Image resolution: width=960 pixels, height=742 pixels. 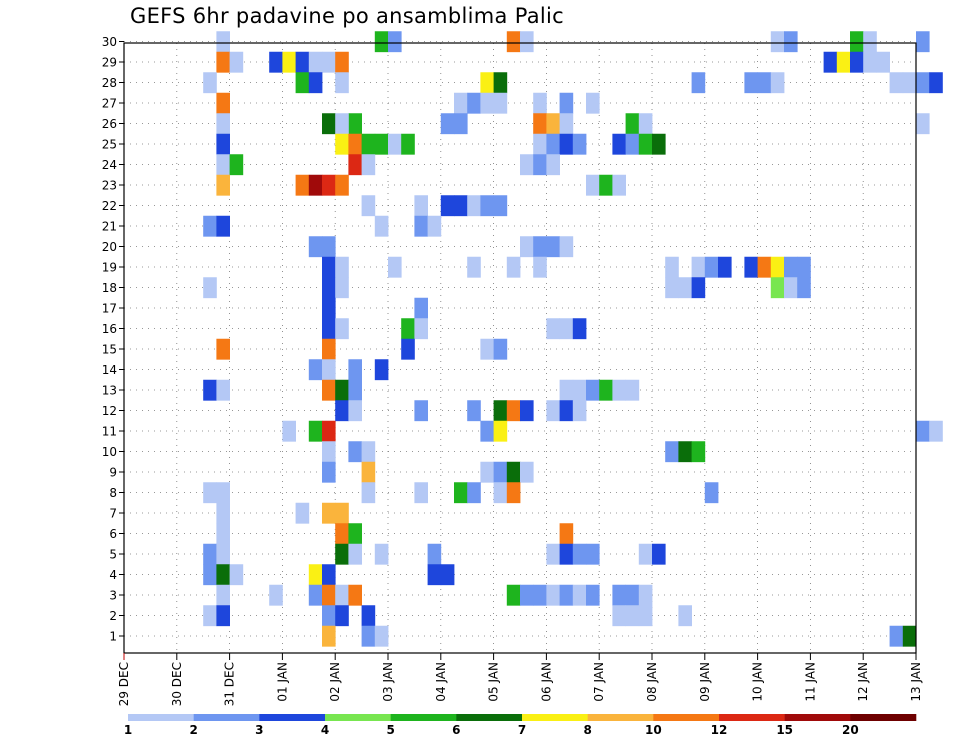 I want to click on y-tick-label: 17, so click(x=109, y=309).